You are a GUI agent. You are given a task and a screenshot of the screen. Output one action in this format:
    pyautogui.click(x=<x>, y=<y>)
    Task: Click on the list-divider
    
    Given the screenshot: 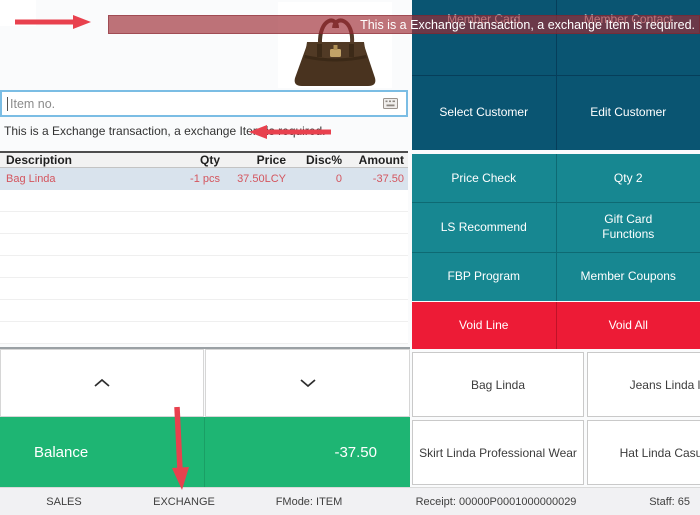 What is the action you would take?
    pyautogui.click(x=205, y=348)
    